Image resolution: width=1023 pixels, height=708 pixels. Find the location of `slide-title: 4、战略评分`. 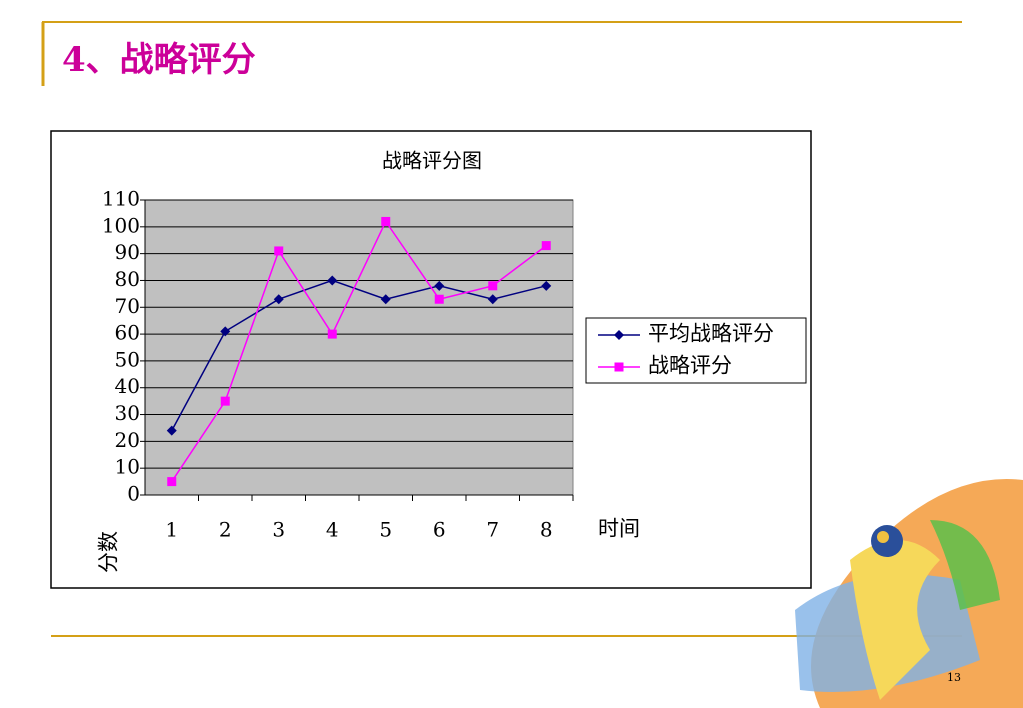

slide-title: 4、战略评分 is located at coordinates (159, 60).